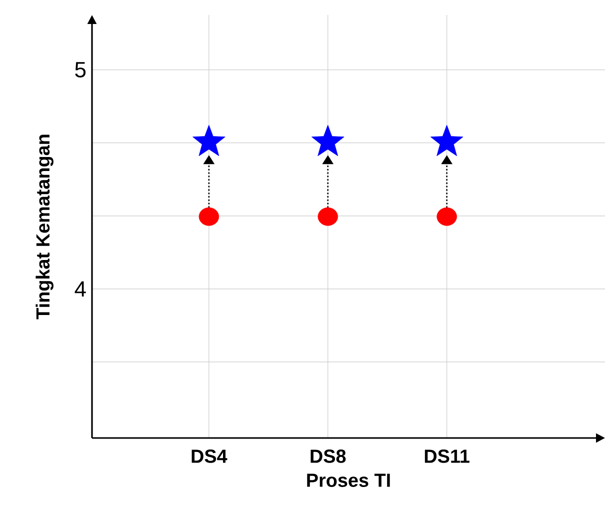 The height and width of the screenshot is (527, 605). What do you see at coordinates (328, 456) in the screenshot?
I see `x-tick-label: DS8` at bounding box center [328, 456].